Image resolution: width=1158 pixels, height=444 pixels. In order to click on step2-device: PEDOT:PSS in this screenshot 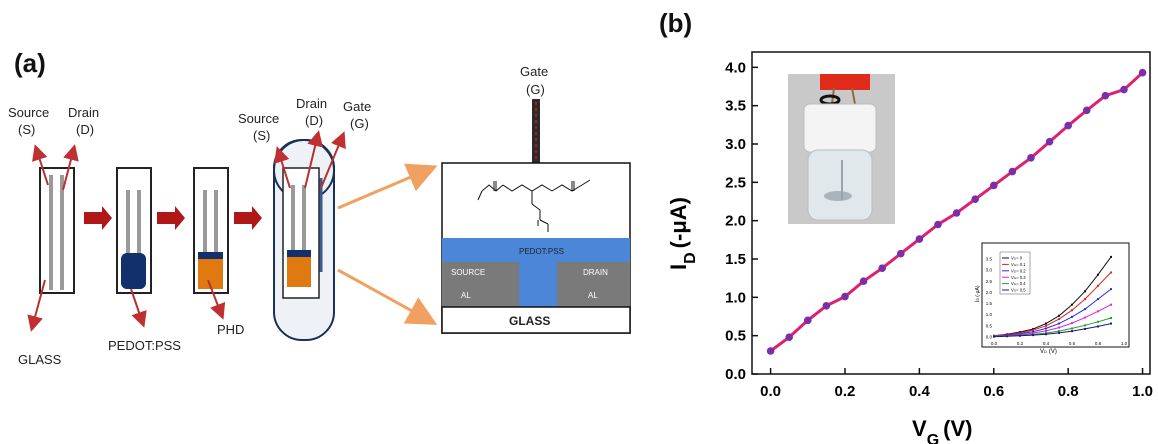, I will do `click(144, 260)`.